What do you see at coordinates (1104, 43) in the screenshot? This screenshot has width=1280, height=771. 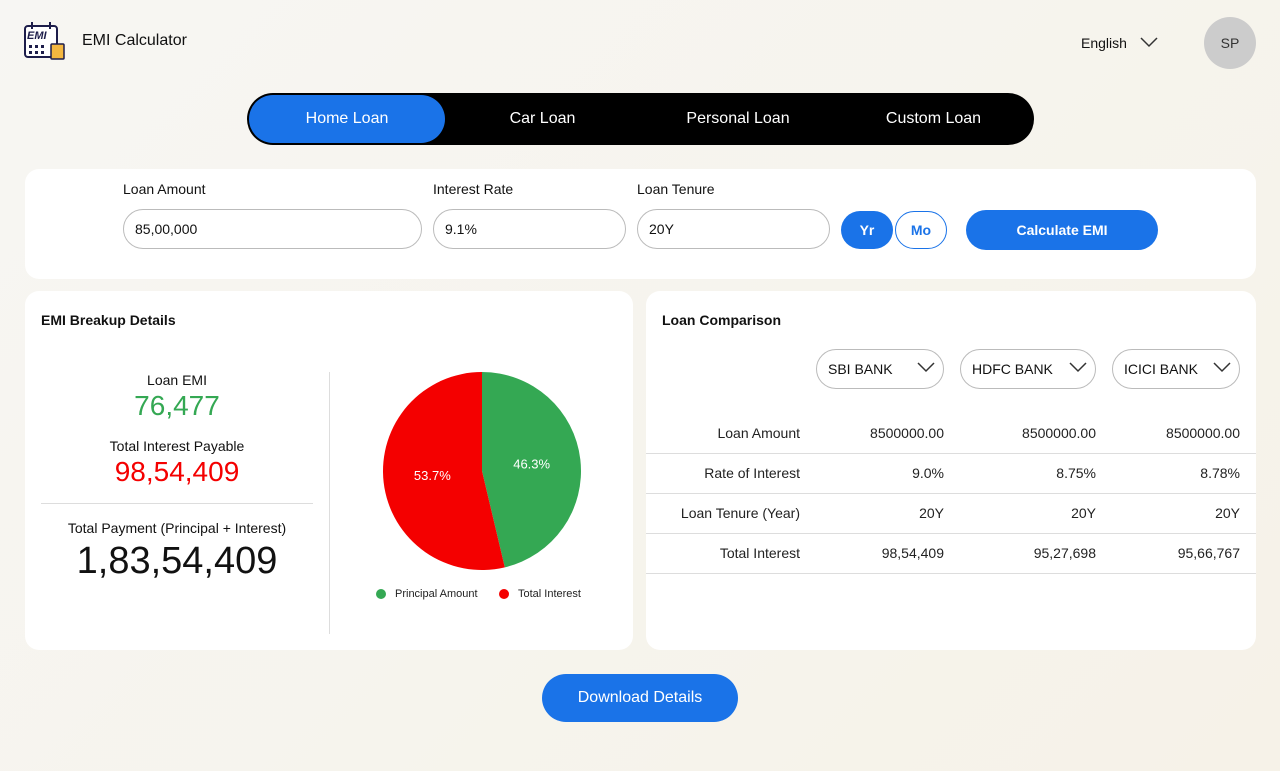 I see `language-select: English` at bounding box center [1104, 43].